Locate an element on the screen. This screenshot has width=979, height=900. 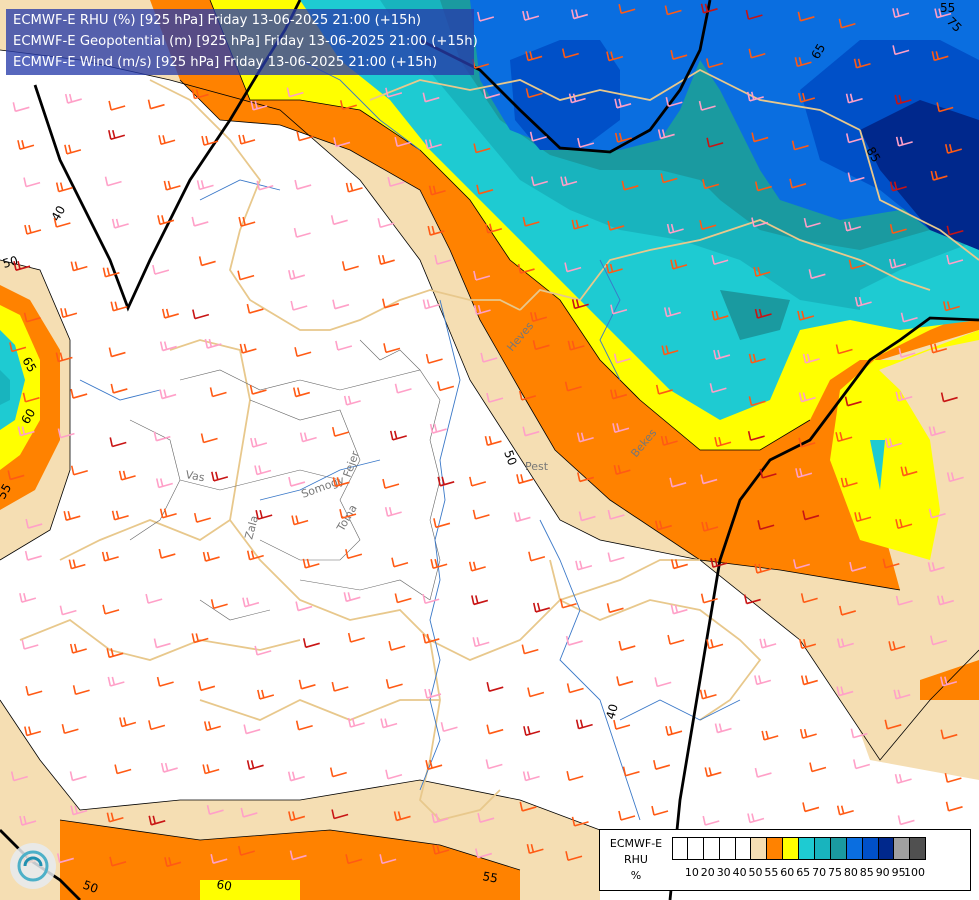
contour-label: 40 is located at coordinates (611, 711).